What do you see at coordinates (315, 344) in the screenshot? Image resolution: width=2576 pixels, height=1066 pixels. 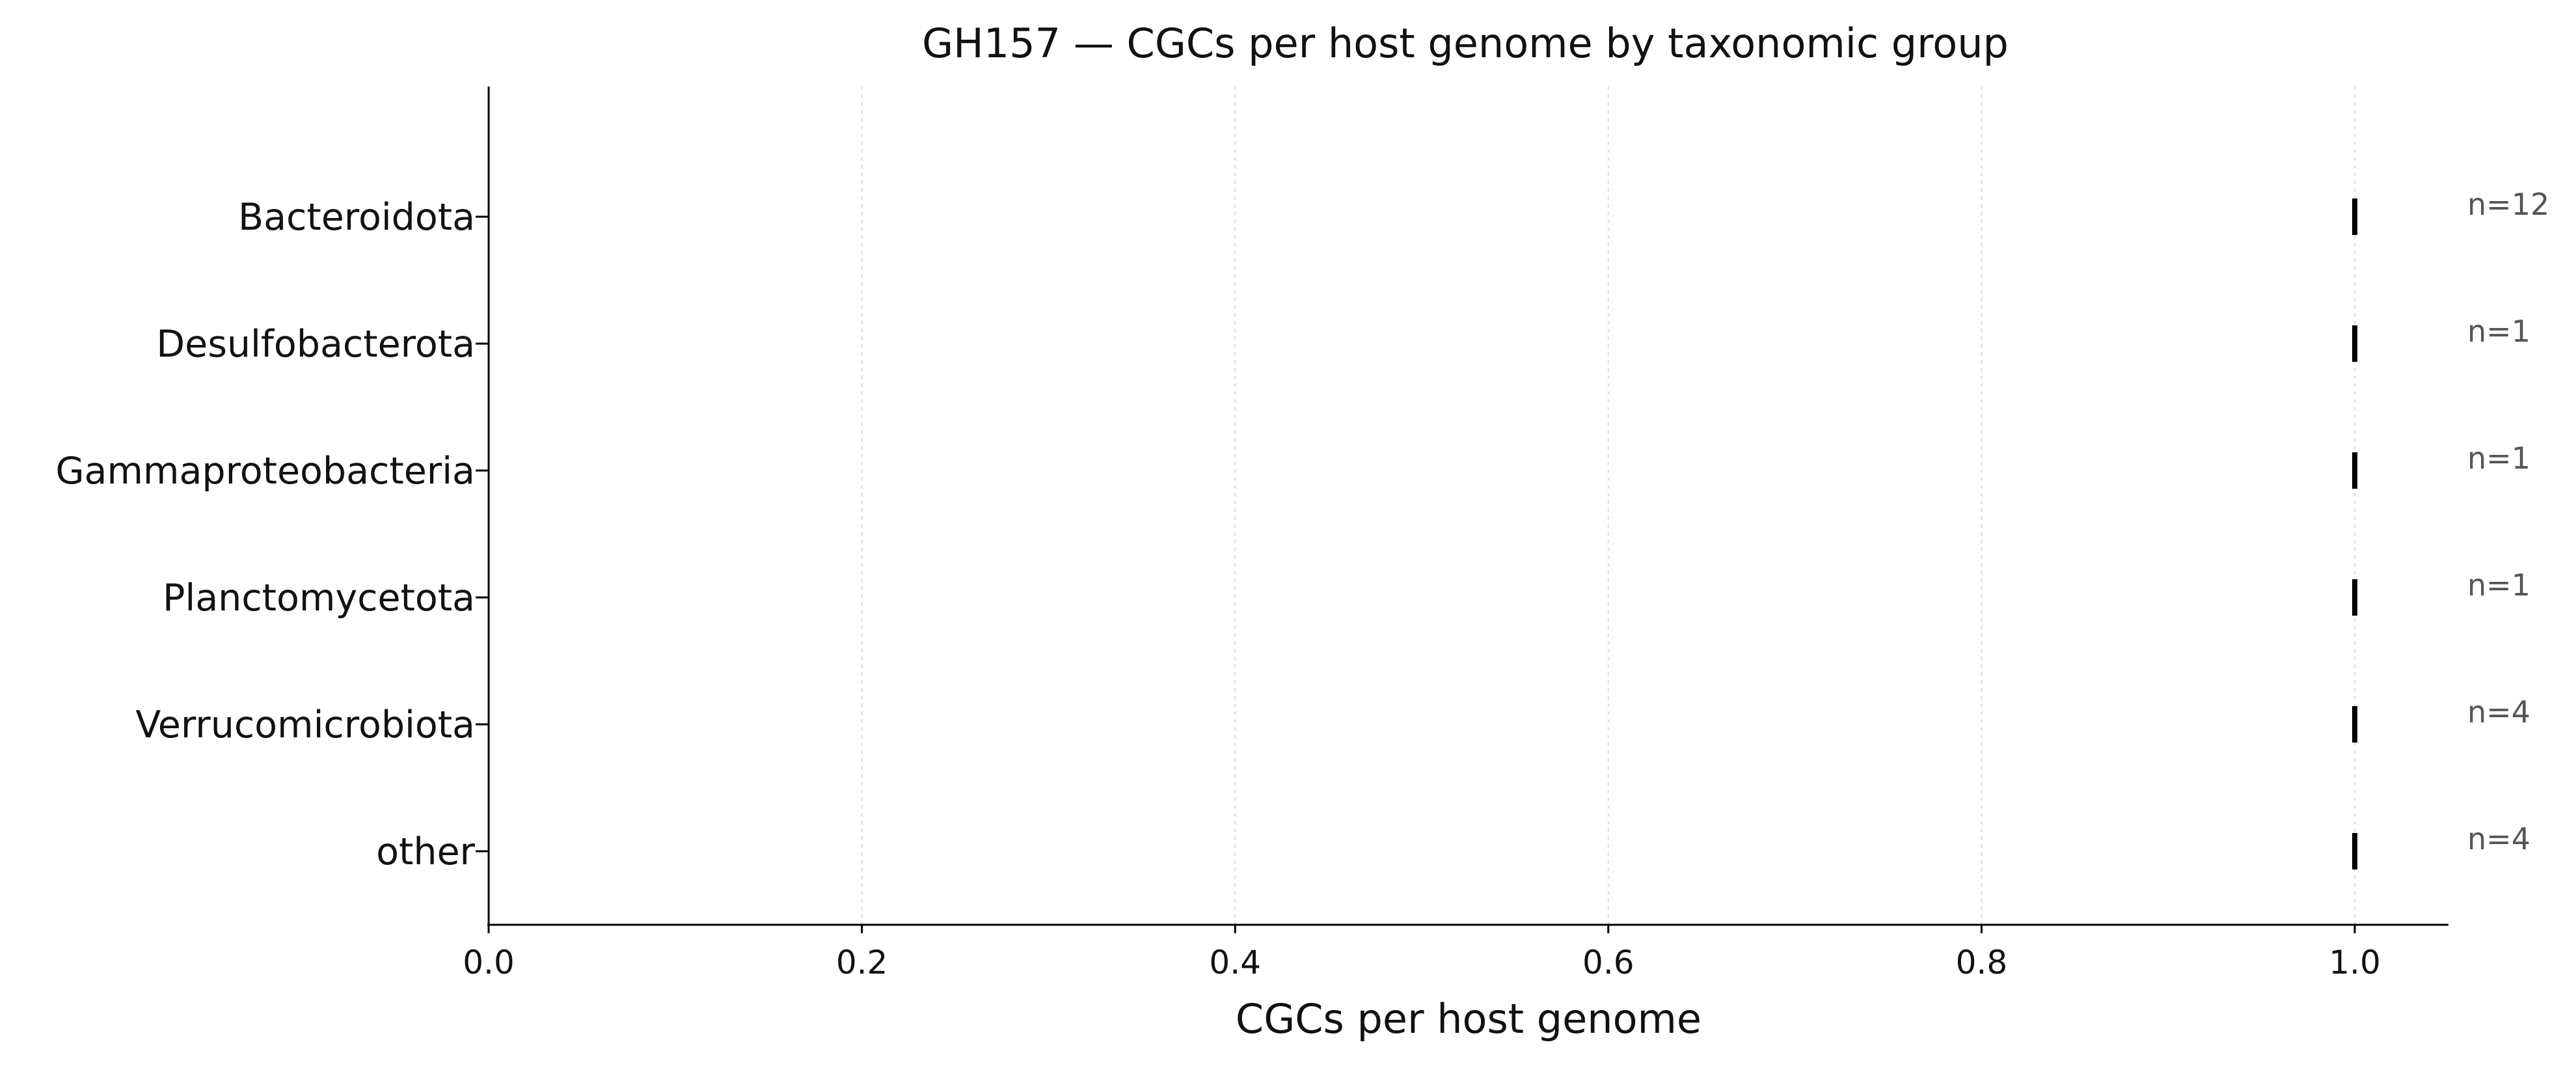 I see `category-label: Desulfobacterota` at bounding box center [315, 344].